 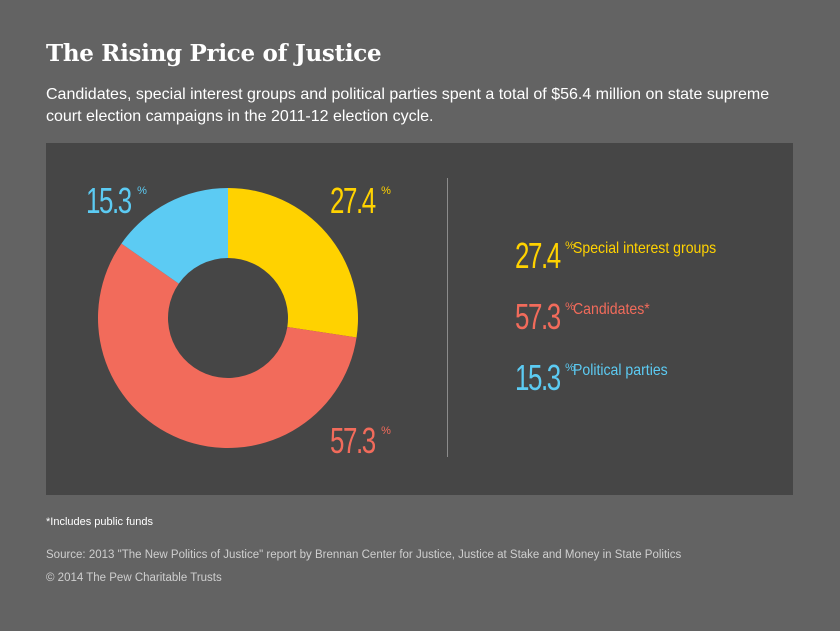 What do you see at coordinates (100, 522) in the screenshot?
I see `footnote: *Includes public funds` at bounding box center [100, 522].